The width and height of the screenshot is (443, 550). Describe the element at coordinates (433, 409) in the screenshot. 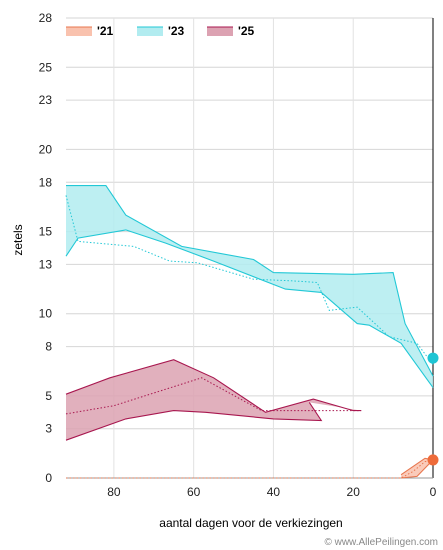

I see `series-markers` at that location.